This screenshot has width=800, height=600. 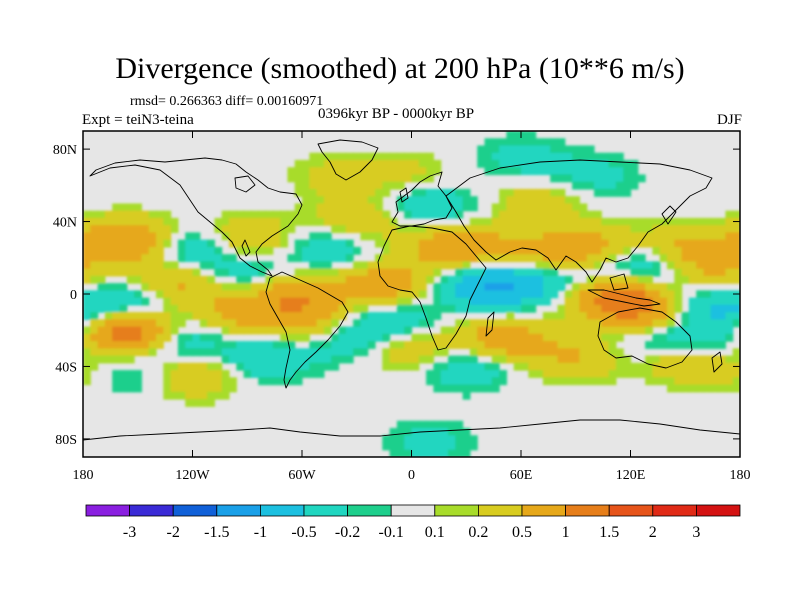 What do you see at coordinates (729, 120) in the screenshot?
I see `season-label: DJF` at bounding box center [729, 120].